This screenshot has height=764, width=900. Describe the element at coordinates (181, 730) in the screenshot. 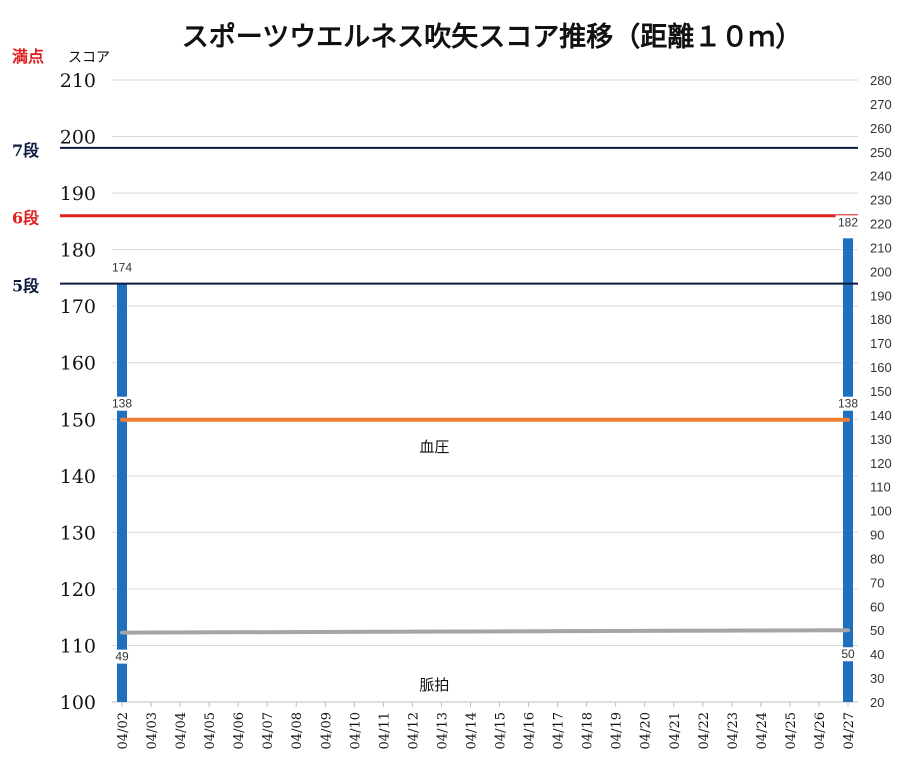

I see `x-tick-label: 04/04` at that location.